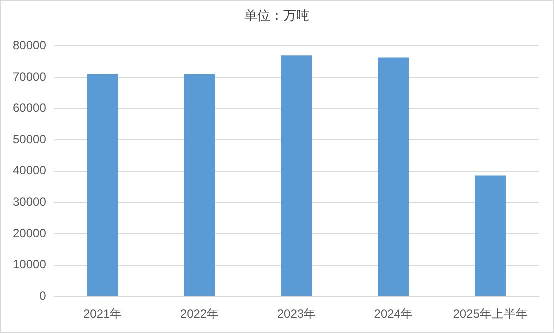 The height and width of the screenshot is (333, 554). Describe the element at coordinates (29, 202) in the screenshot. I see `y-tick-label: 30000` at that location.